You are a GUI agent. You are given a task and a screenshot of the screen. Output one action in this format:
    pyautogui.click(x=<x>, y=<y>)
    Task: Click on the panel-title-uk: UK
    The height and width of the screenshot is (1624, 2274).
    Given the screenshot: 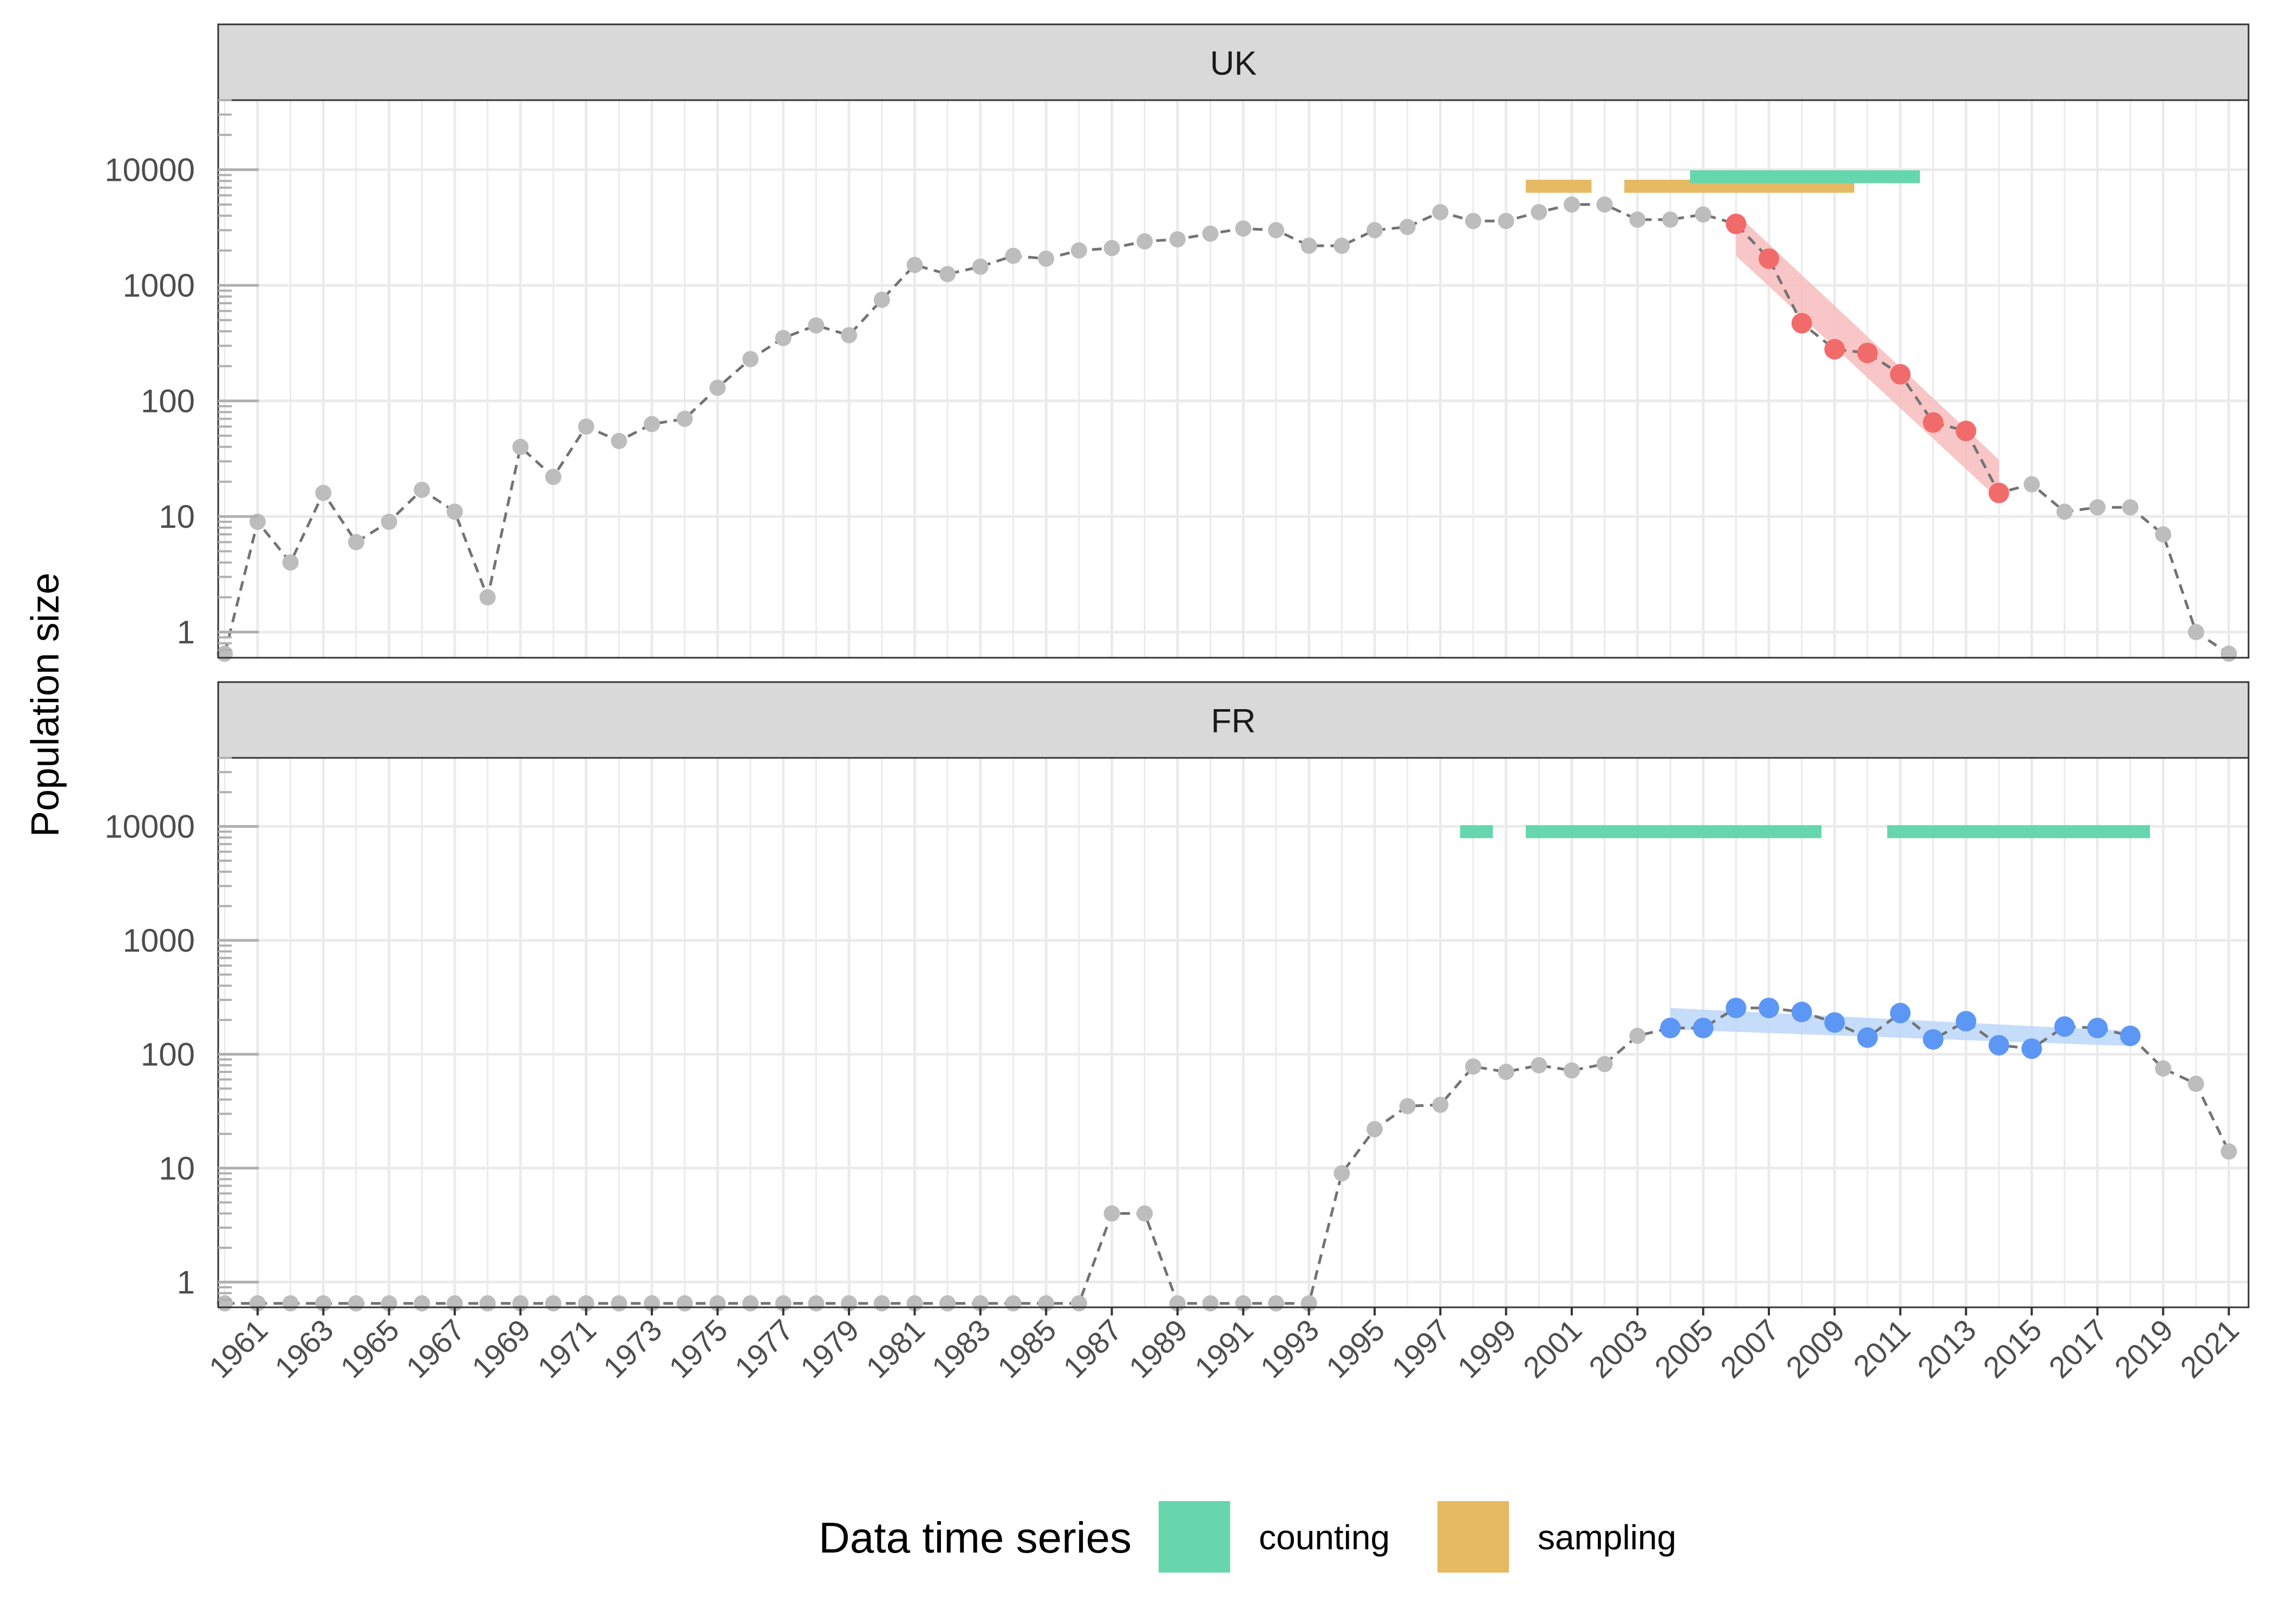 What is the action you would take?
    pyautogui.click(x=1234, y=64)
    